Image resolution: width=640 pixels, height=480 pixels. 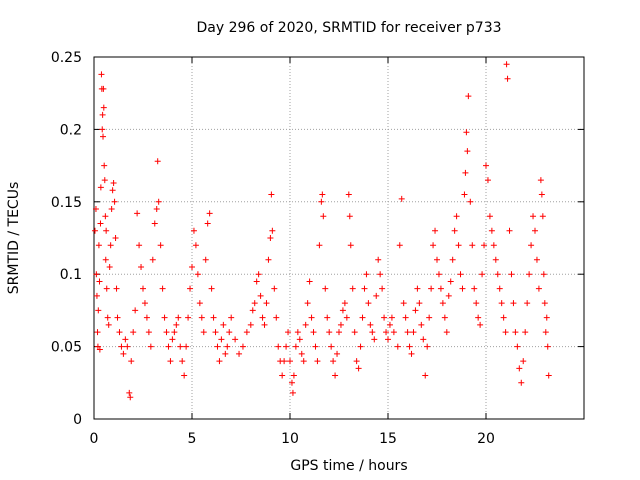 I want to click on y-tick-label: 0.2, so click(x=71, y=130).